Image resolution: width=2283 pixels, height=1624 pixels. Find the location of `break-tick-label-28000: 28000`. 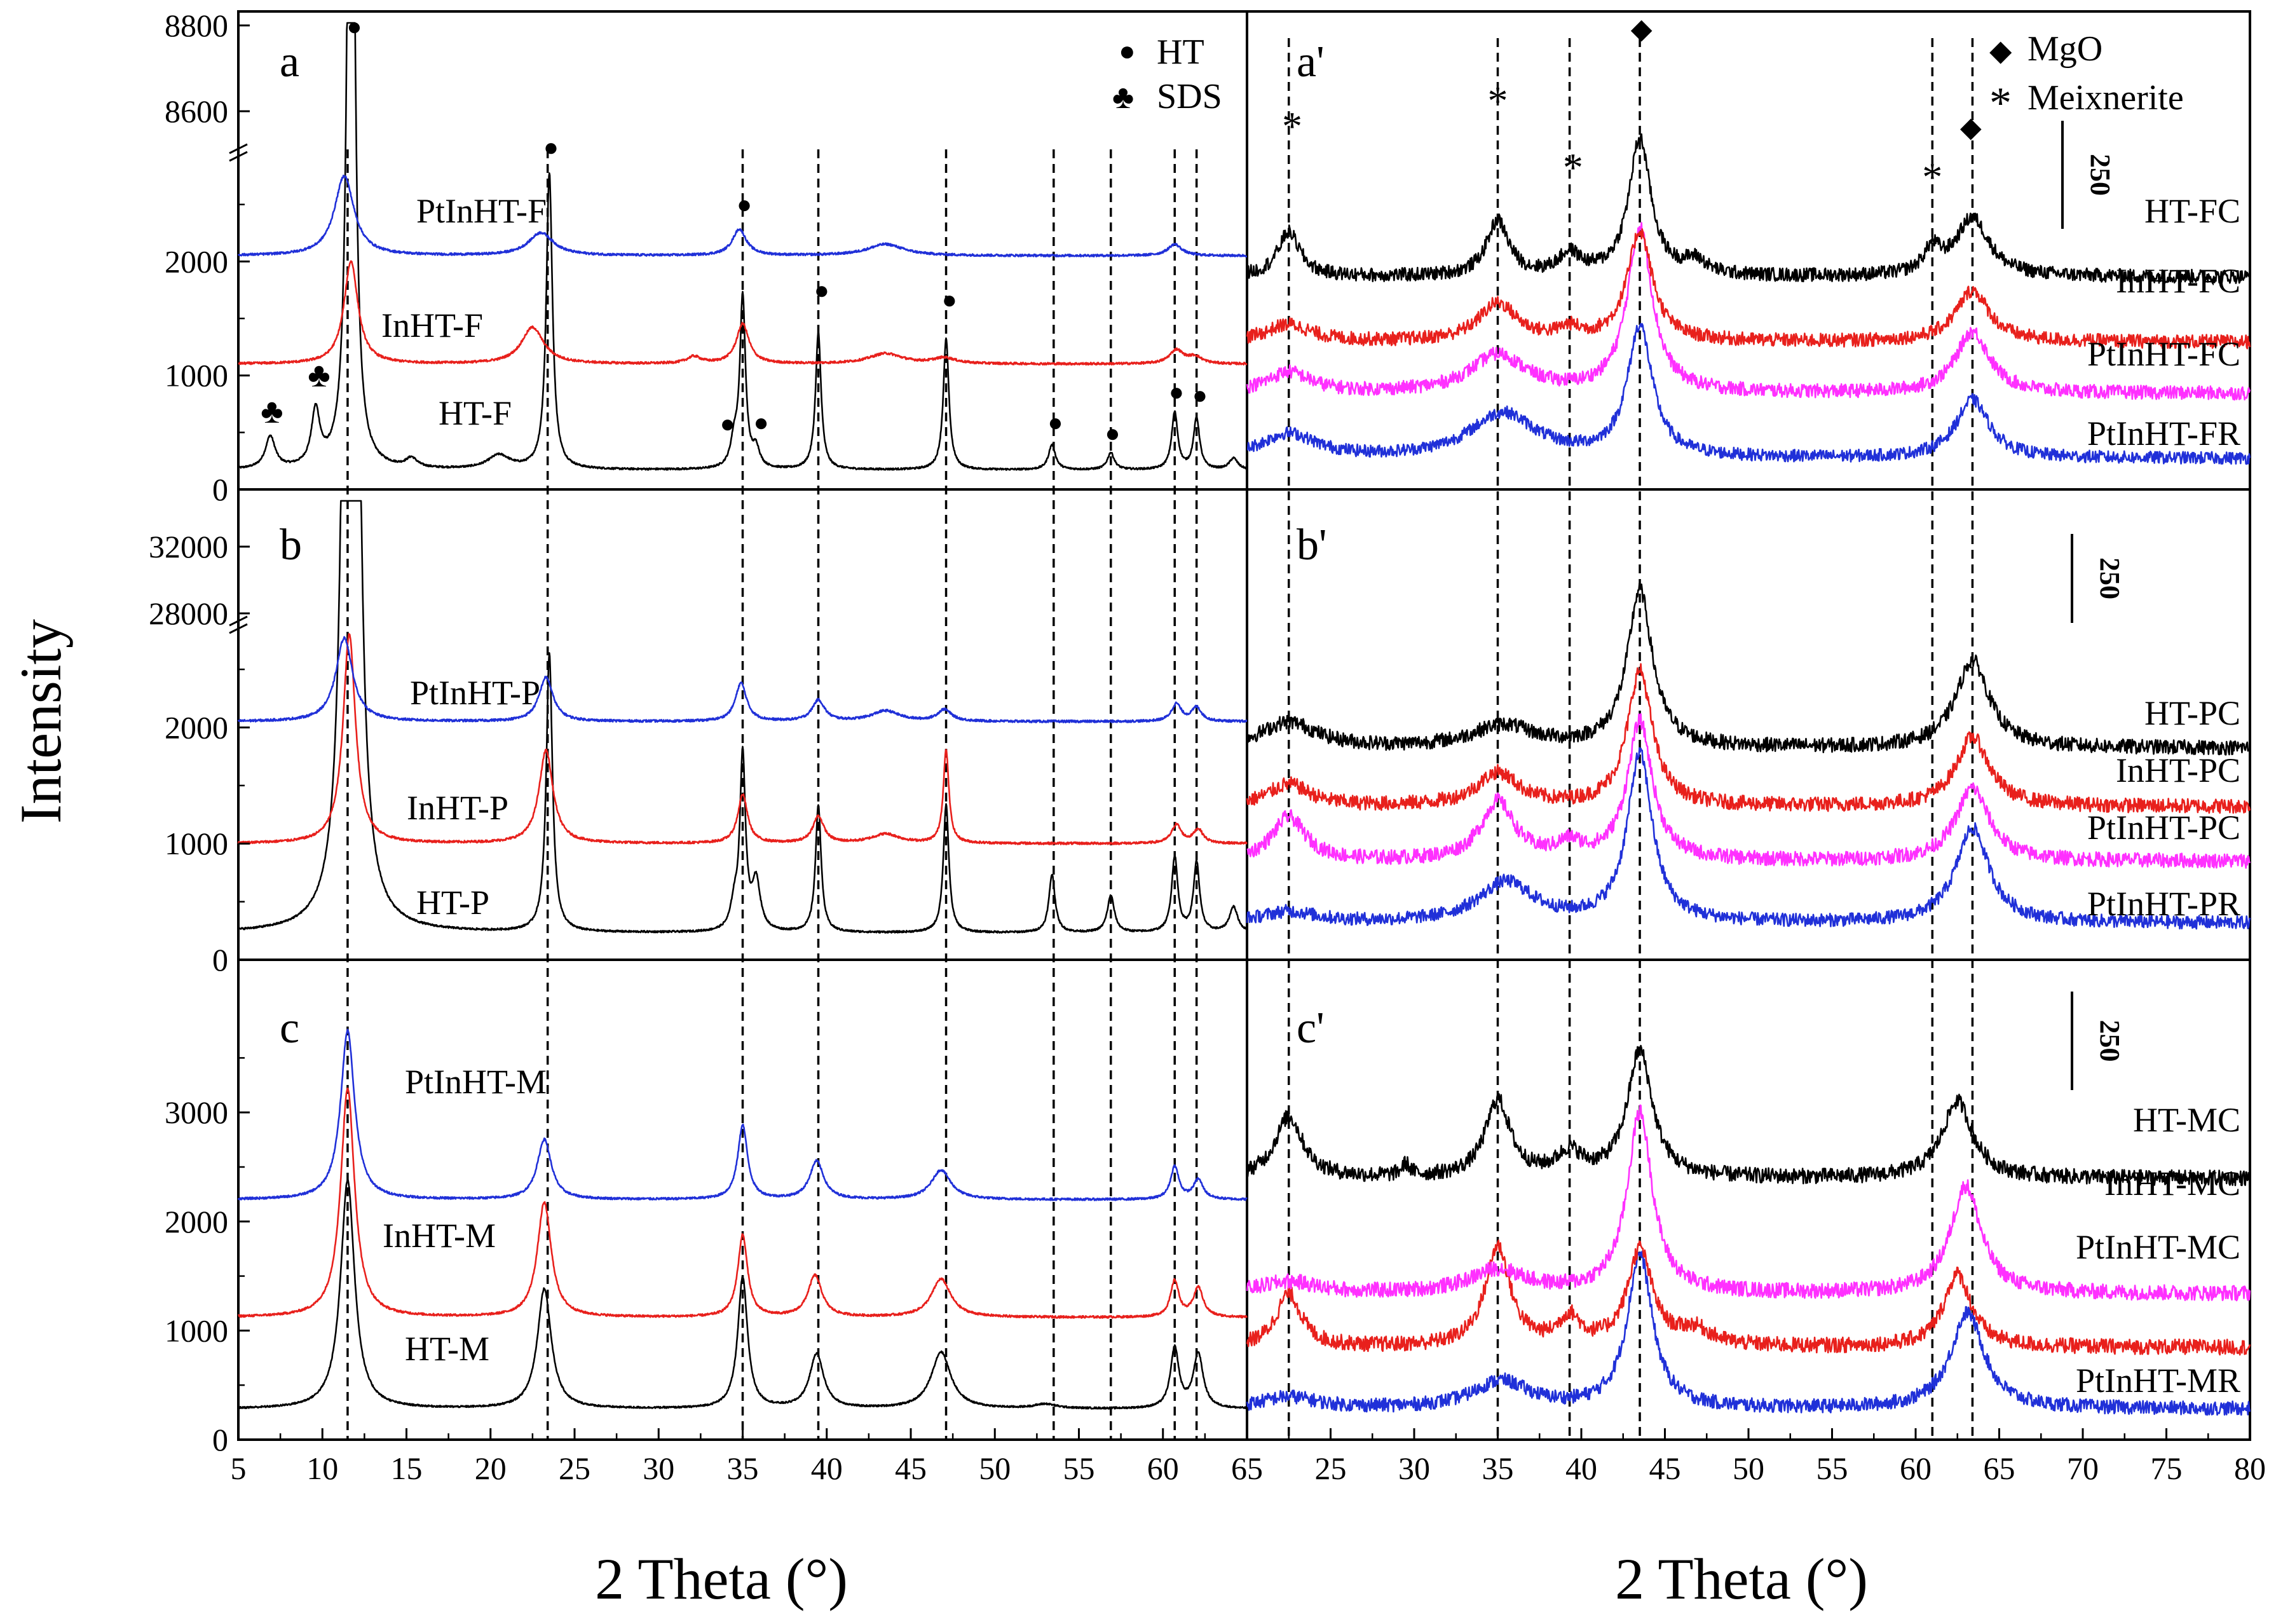

break-tick-label-28000: 28000 is located at coordinates (188, 613).